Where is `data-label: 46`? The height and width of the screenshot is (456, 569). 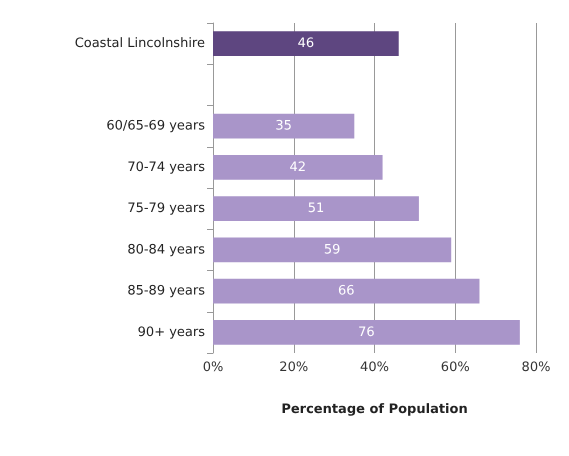
data-label: 46 is located at coordinates (306, 44).